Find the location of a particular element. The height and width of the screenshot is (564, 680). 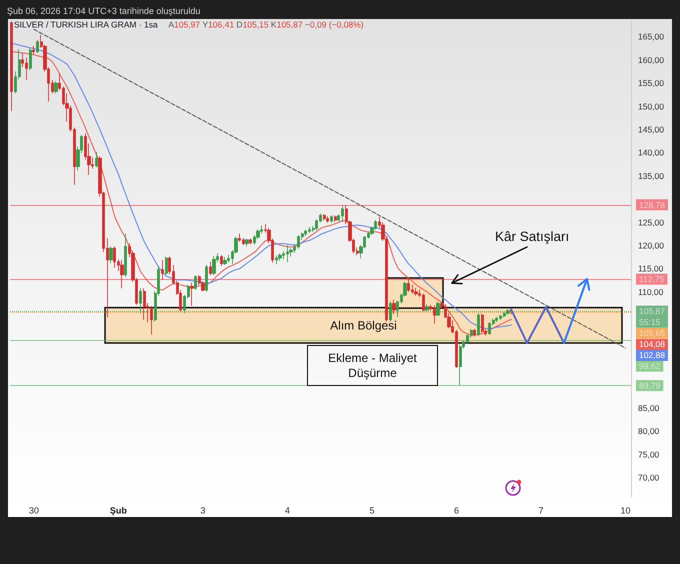

annotation: Ekleme - Maliyet Düşürme is located at coordinates (372, 365).